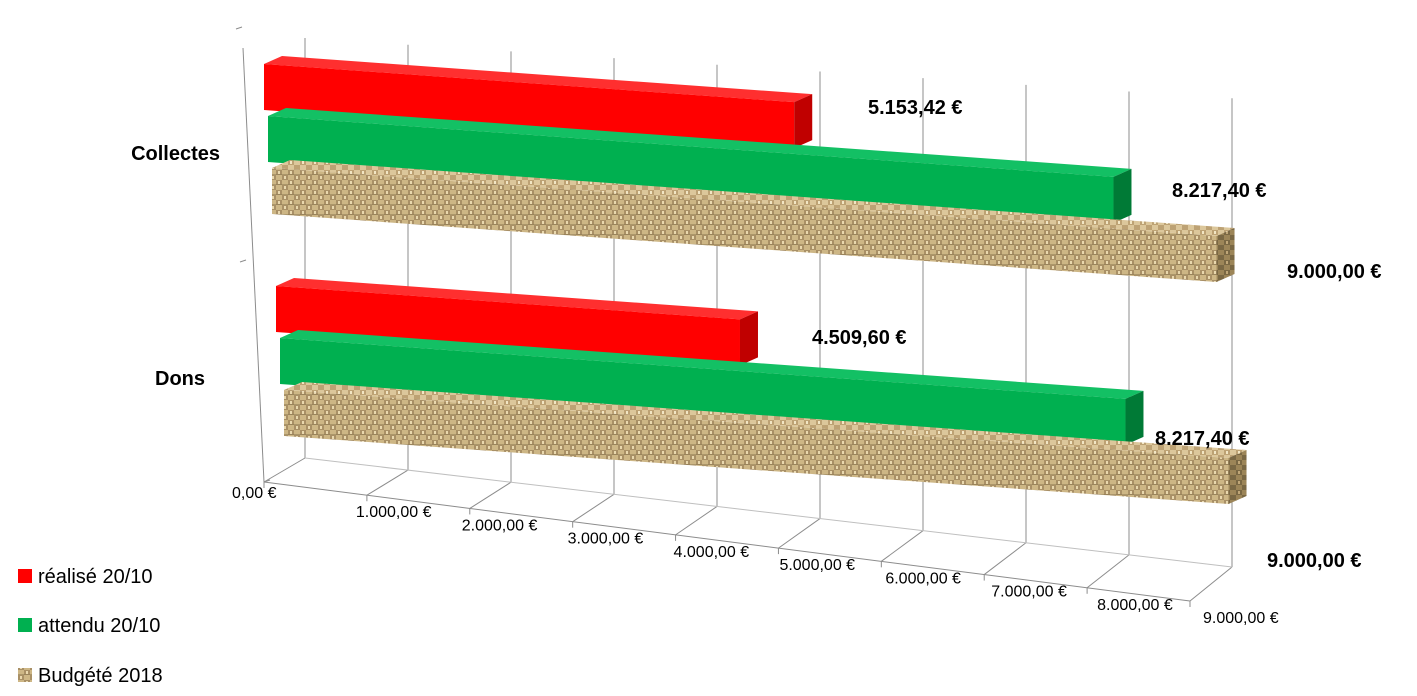 The image size is (1417, 696). I want to click on y-axis-line, so click(253, 265).